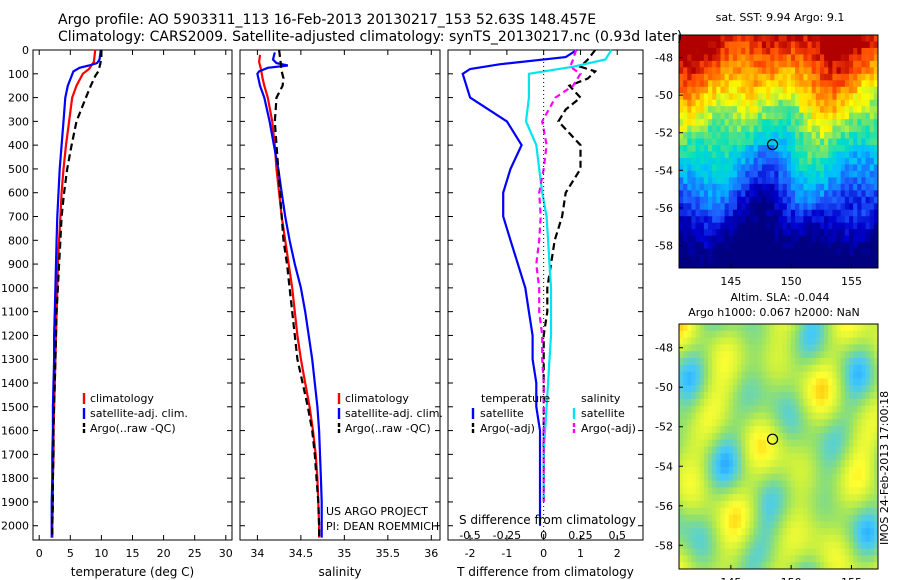  I want to click on temp-xtick-label: 30, so click(226, 553).